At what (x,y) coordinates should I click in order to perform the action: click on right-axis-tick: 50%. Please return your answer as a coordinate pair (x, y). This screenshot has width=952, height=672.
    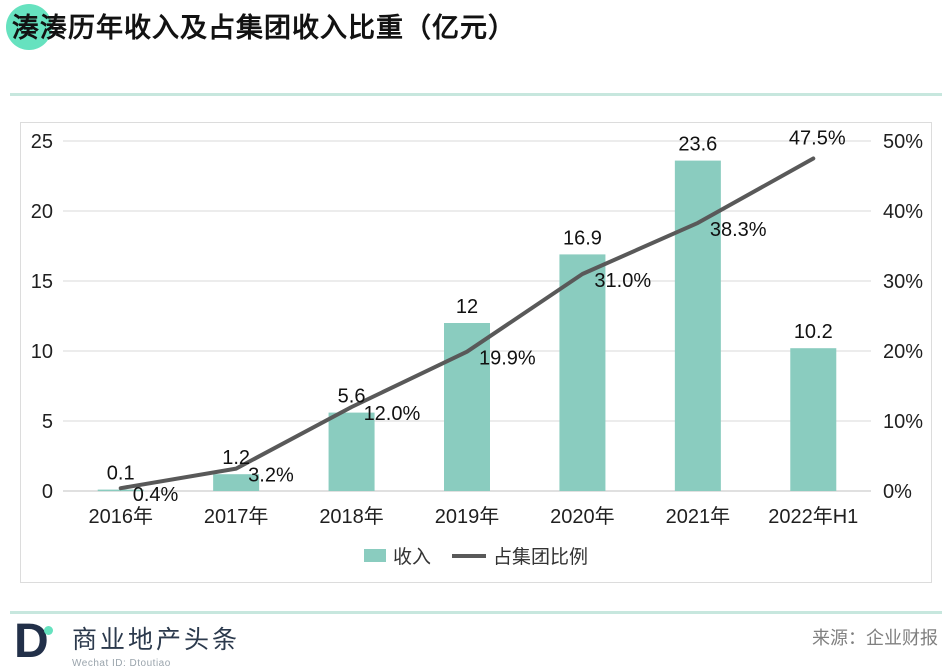
    Looking at the image, I should click on (903, 142).